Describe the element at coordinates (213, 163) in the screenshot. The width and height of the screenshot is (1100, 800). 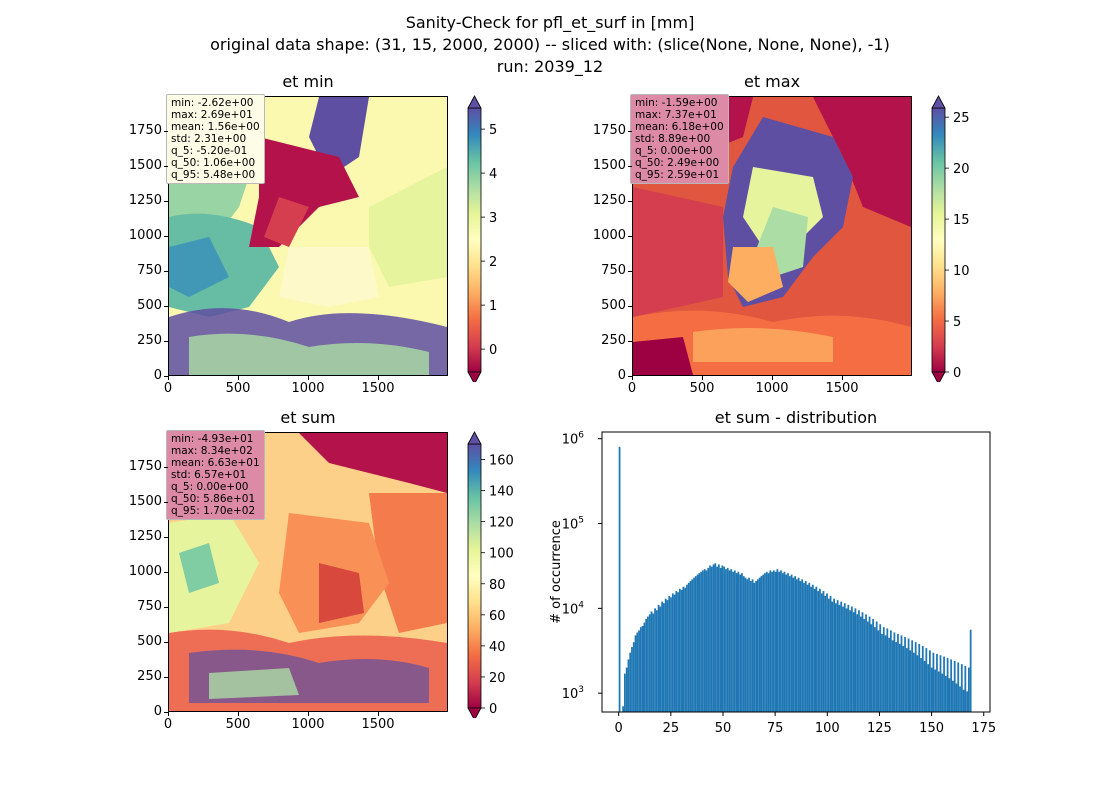
I see `stats-line: q_50: 1.06e+00` at that location.